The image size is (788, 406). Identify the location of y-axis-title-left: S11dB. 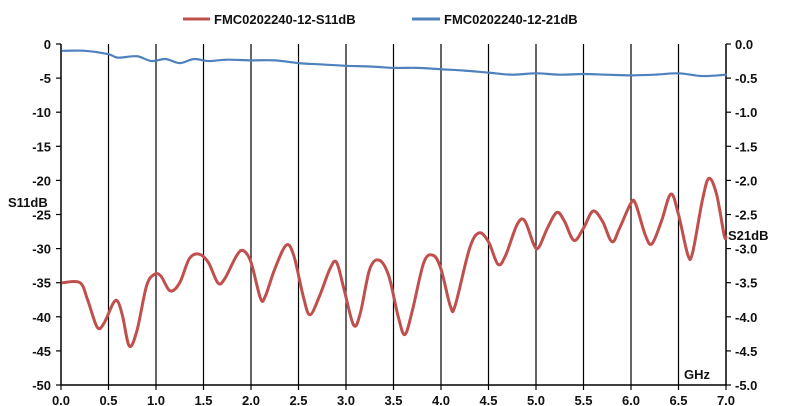
(28, 202).